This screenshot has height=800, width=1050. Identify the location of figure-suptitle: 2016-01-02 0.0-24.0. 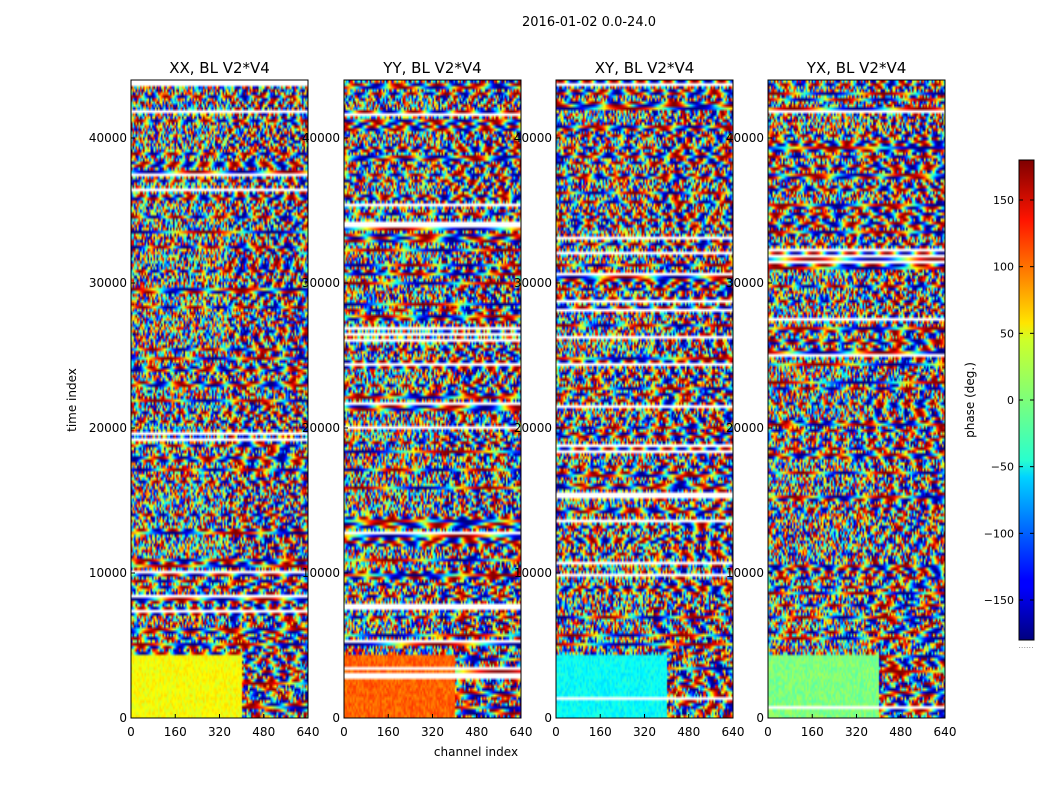
(589, 22).